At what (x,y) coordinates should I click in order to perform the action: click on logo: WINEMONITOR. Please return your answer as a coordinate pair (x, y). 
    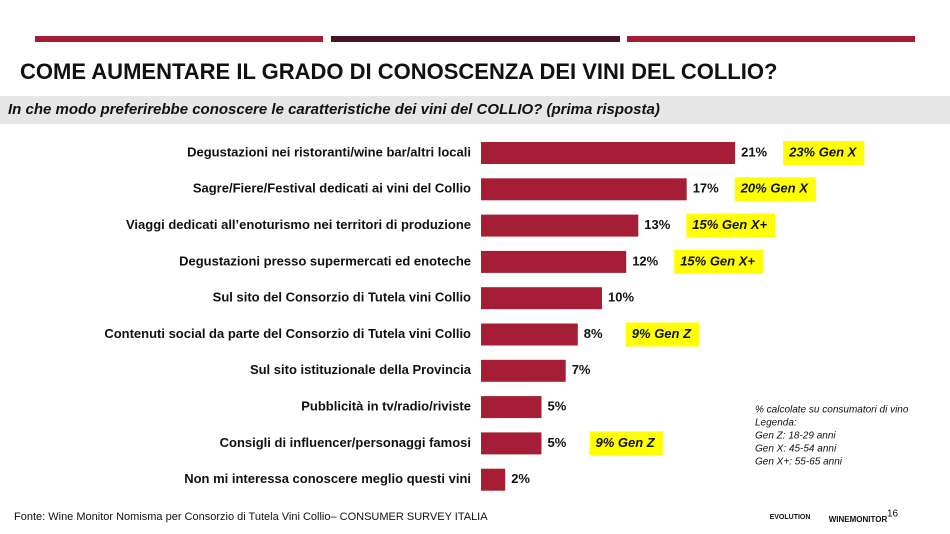
    Looking at the image, I should click on (858, 519).